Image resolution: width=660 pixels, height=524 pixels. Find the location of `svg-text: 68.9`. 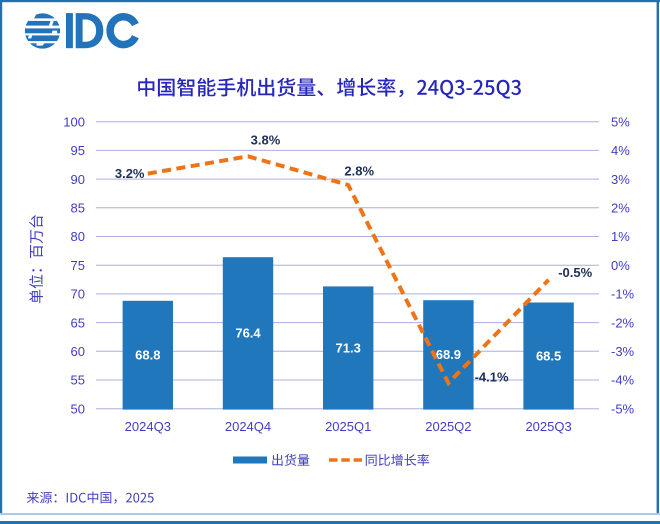

svg-text: 68.9 is located at coordinates (448, 354).